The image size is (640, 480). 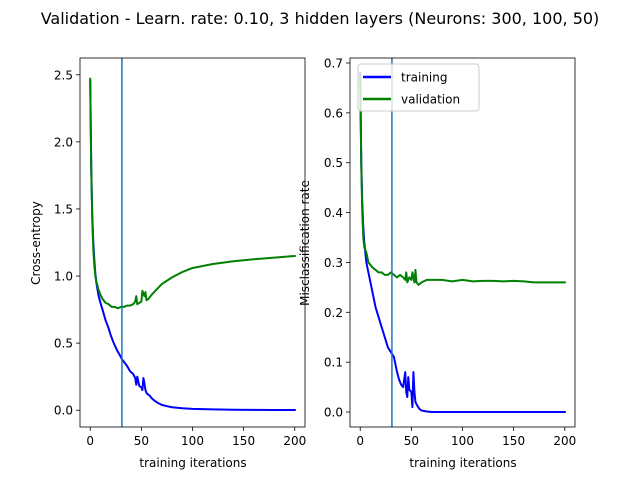 What do you see at coordinates (424, 78) in the screenshot?
I see `legend-label-training: training` at bounding box center [424, 78].